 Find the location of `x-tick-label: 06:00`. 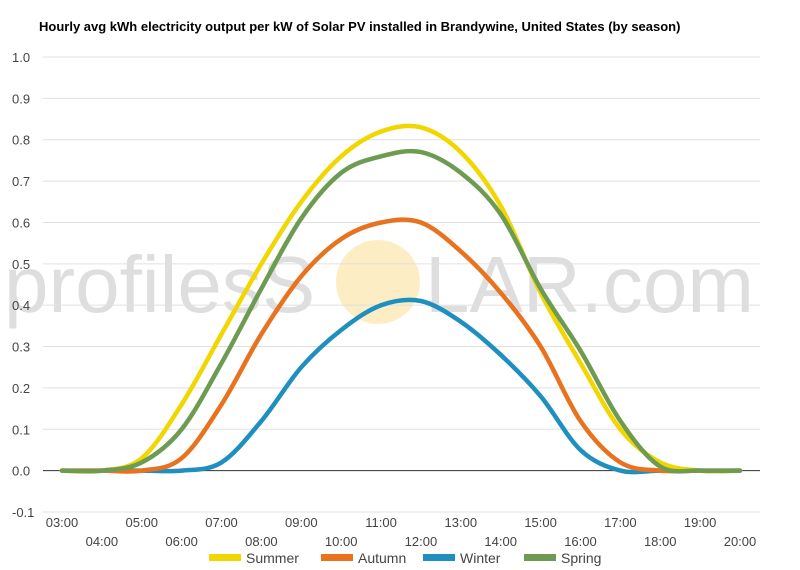

x-tick-label: 06:00 is located at coordinates (181, 541).